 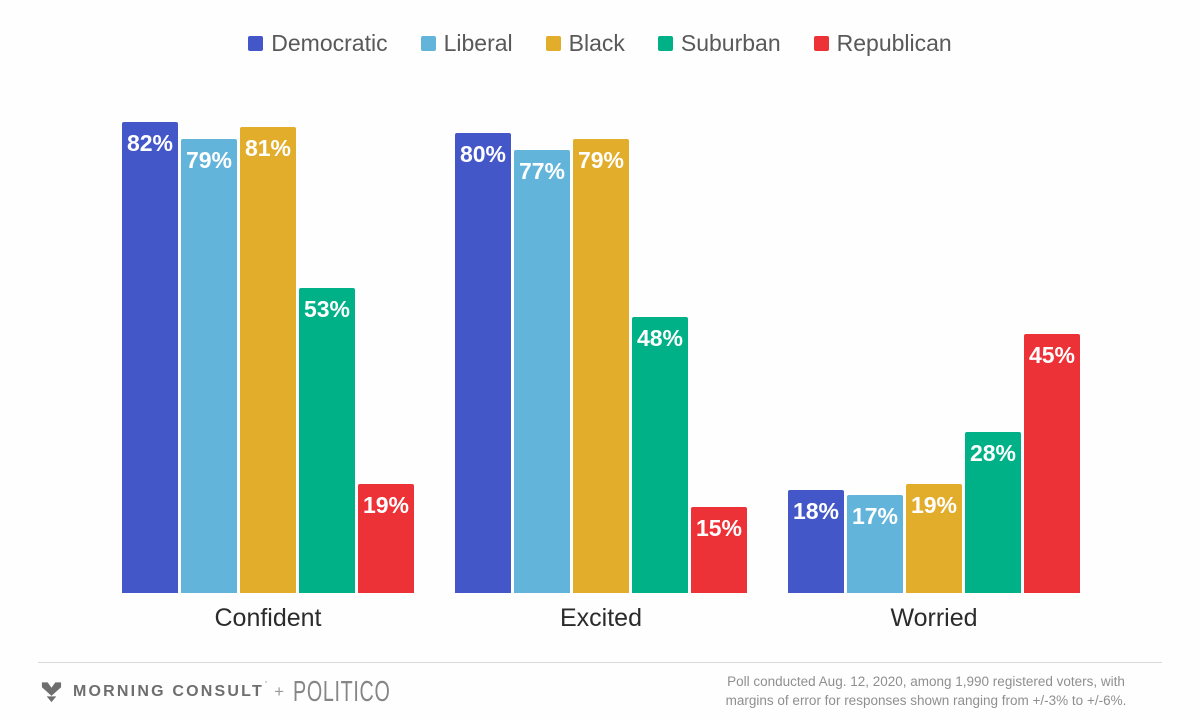 What do you see at coordinates (934, 618) in the screenshot?
I see `category-label-worried: Worried` at bounding box center [934, 618].